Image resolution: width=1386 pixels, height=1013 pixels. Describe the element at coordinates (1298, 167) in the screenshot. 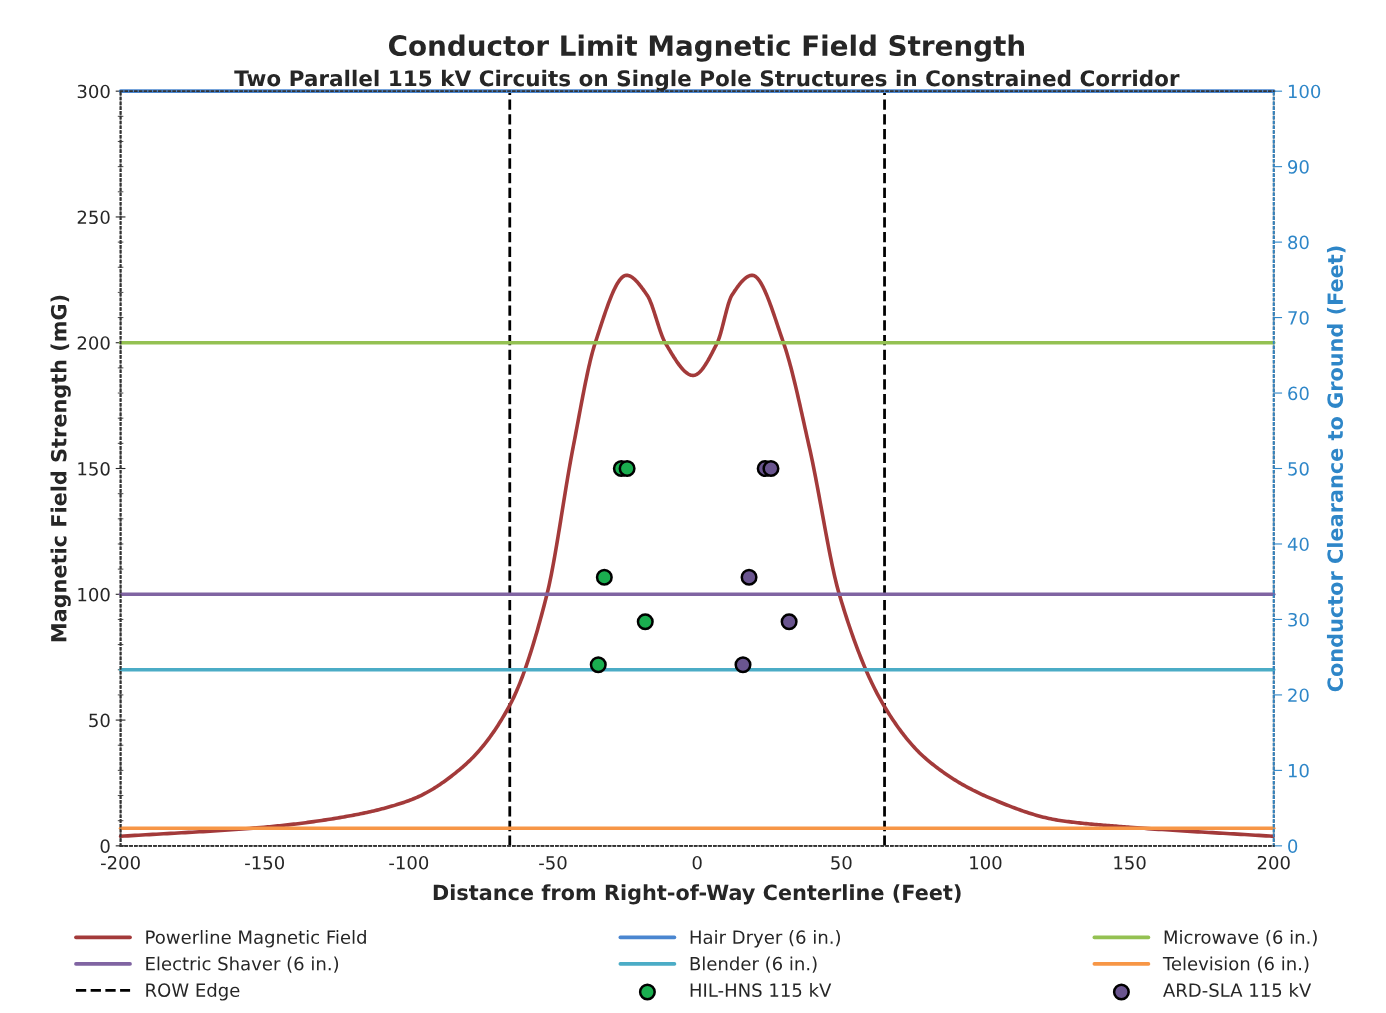

I see `y2-tick-label: 90` at that location.